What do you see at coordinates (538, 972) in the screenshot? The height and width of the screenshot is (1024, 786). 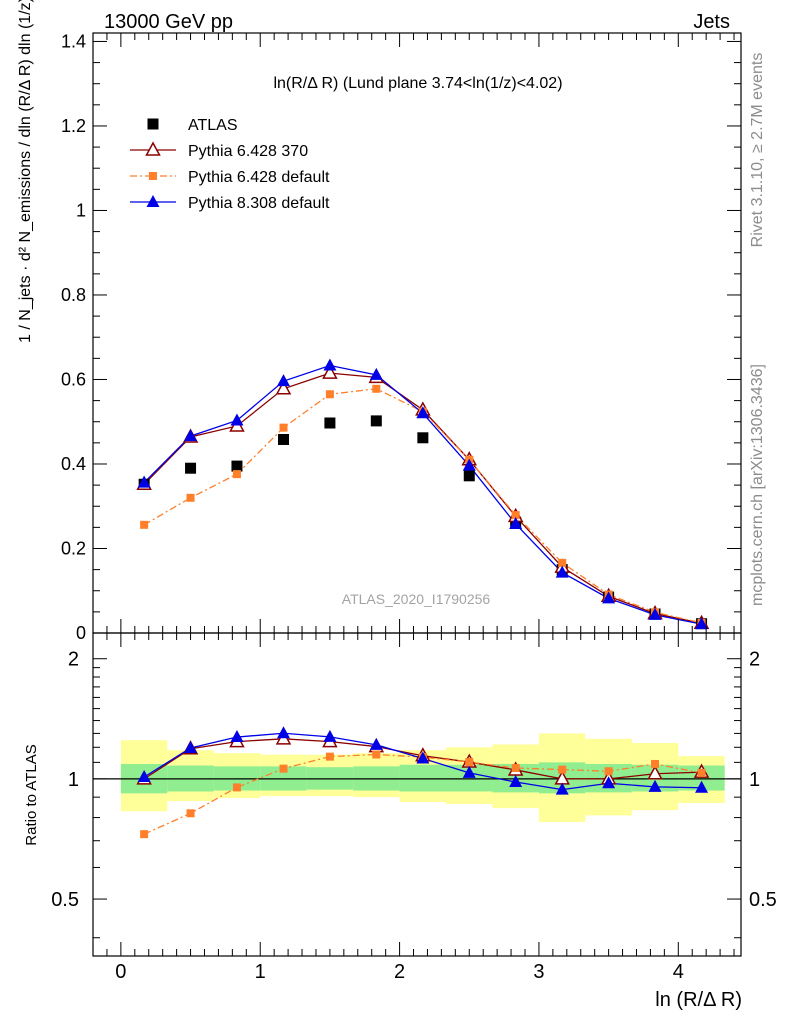 I see `x-tick-label-3: 3` at bounding box center [538, 972].